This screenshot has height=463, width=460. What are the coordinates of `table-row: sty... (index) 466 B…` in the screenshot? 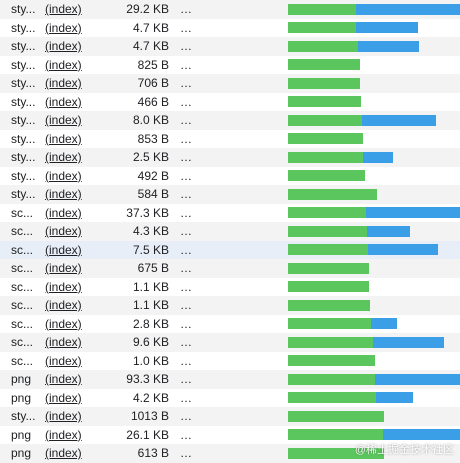 It's located at (230, 101).